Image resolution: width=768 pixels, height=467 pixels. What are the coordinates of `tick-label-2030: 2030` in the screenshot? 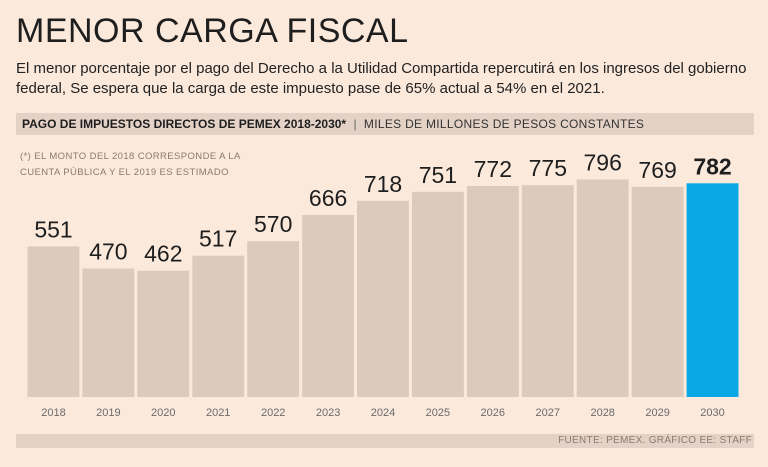 It's located at (712, 413).